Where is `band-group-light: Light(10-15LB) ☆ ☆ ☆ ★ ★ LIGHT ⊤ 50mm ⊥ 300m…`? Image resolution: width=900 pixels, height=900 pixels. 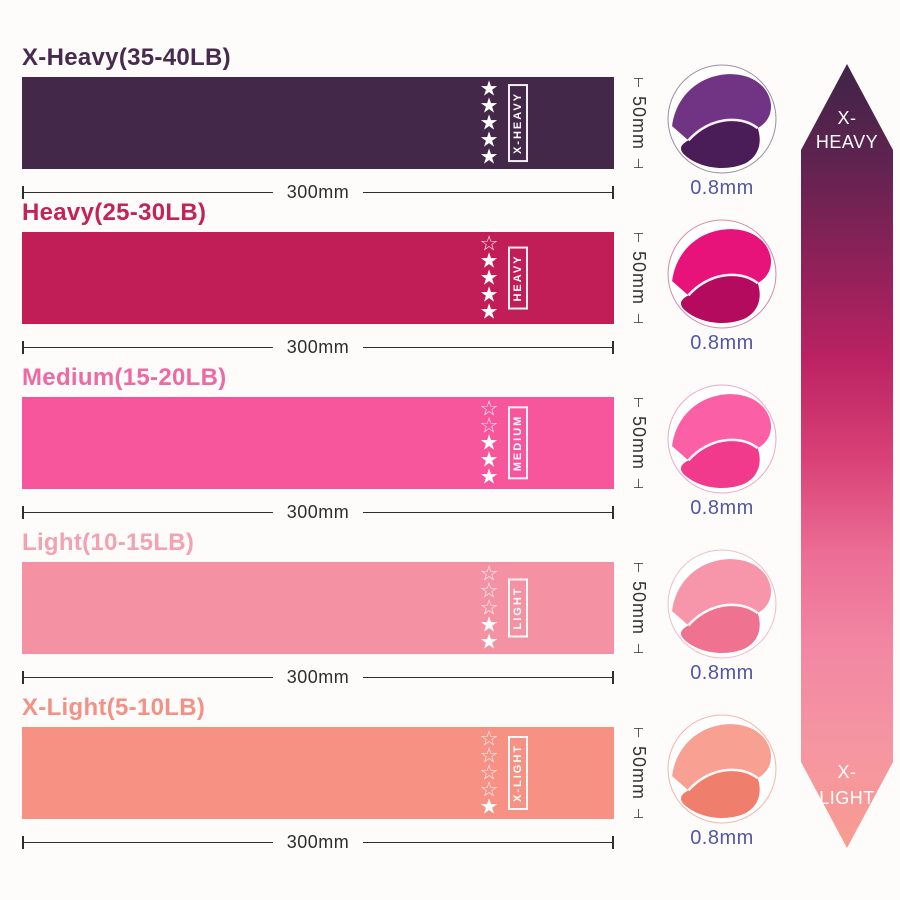 band-group-light: Light(10-15LB) ☆ ☆ ☆ ★ ★ LIGHT ⊤ 50mm ⊥ 300m… is located at coordinates (335, 608).